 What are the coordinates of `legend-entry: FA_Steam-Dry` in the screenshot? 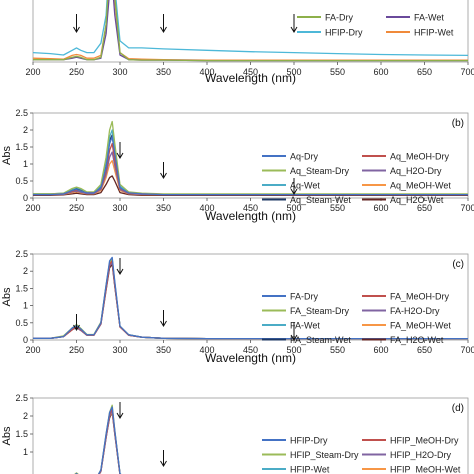 It's located at (320, 311).